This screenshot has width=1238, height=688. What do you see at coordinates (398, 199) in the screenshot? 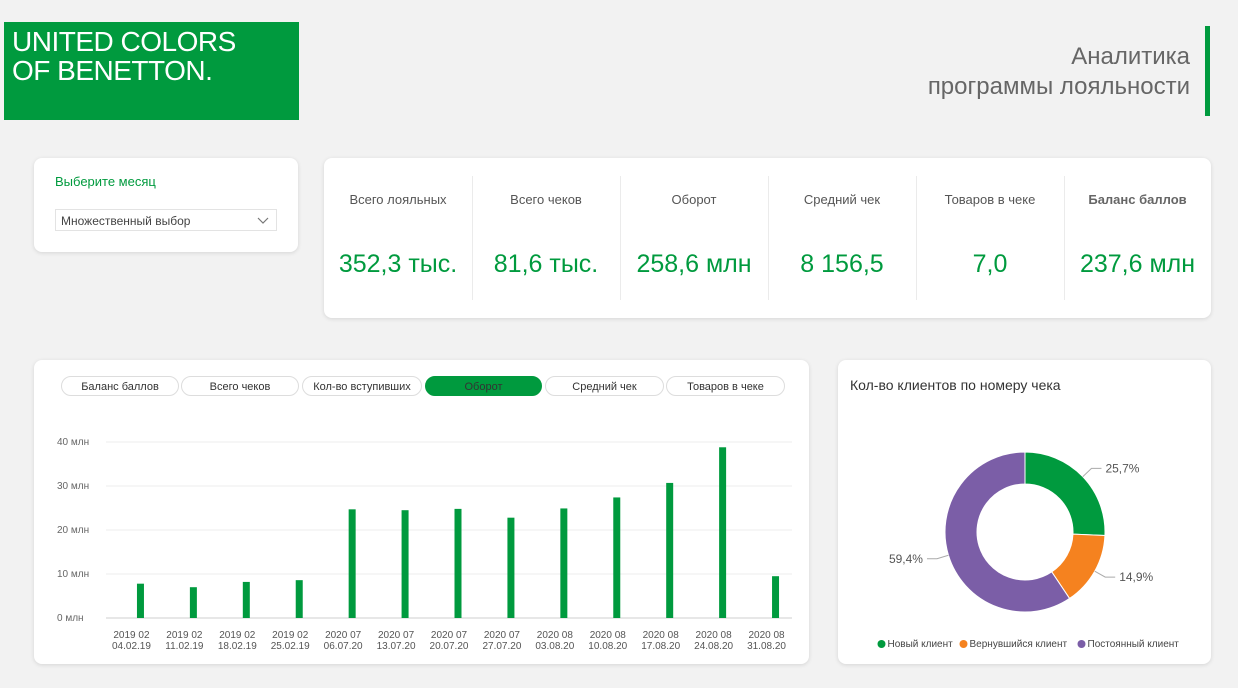
I see `kpi-label: Всего лояльных` at bounding box center [398, 199].